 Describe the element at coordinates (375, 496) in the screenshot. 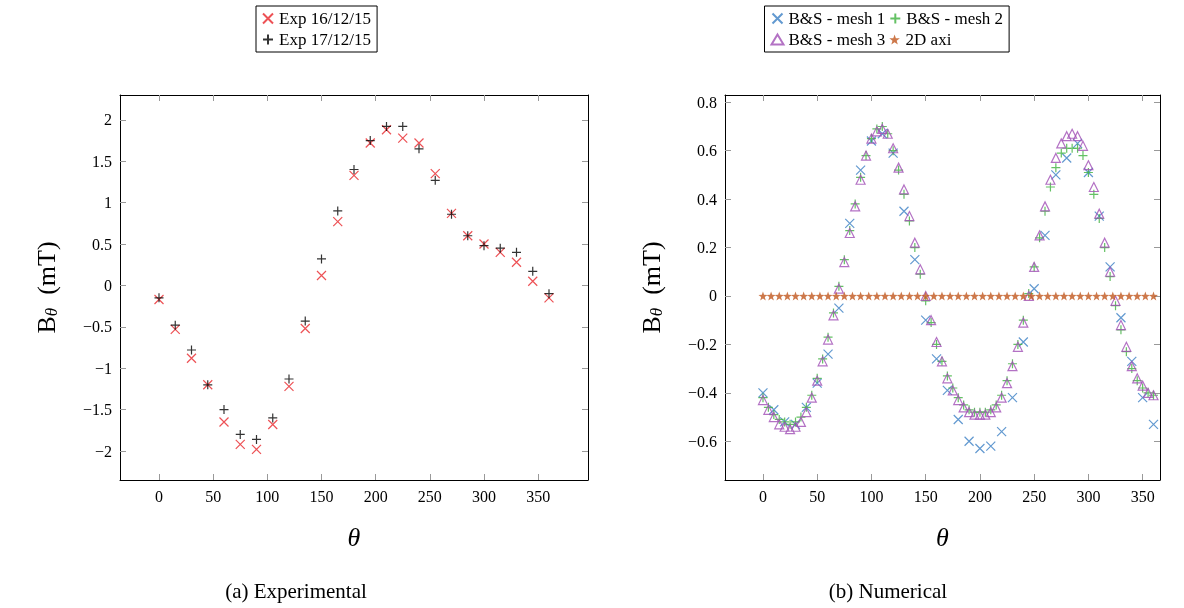

I see `x-tick-label: 200` at that location.